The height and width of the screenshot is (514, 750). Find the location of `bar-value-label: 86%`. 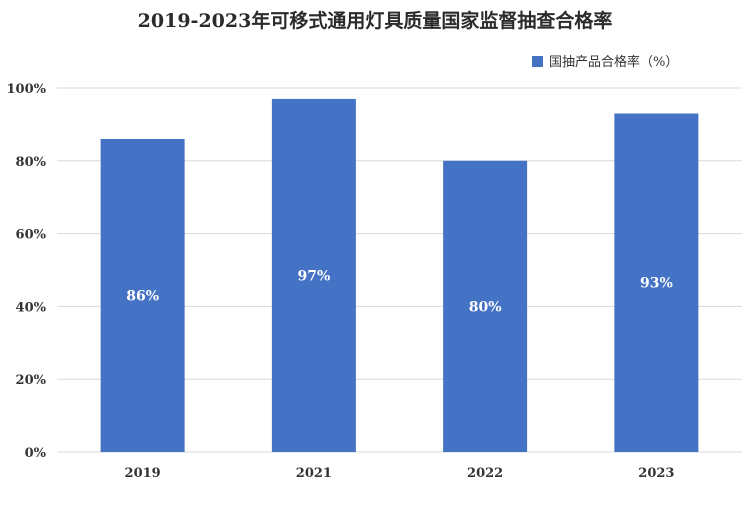

bar-value-label: 86% is located at coordinates (142, 296).